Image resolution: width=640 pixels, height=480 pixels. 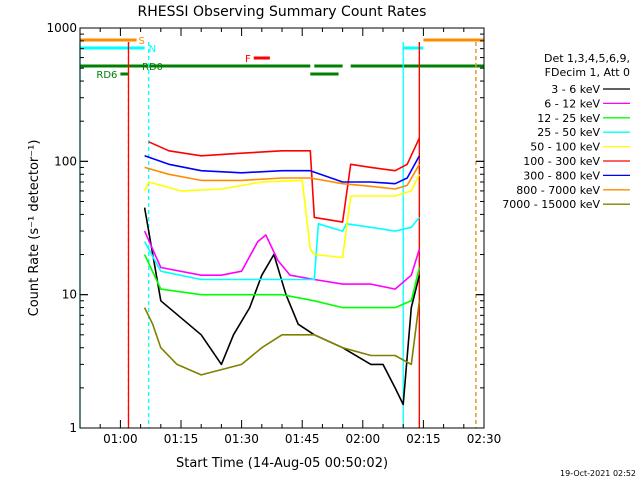 I want to click on legend-header-2: FDecim 1, Att 0, so click(x=587, y=72).